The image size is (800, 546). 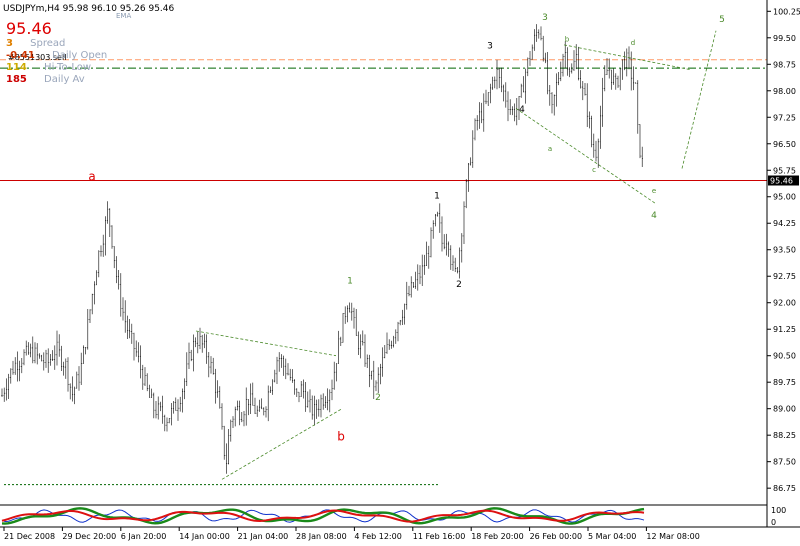 I want to click on wave-label: 5, so click(x=722, y=20).